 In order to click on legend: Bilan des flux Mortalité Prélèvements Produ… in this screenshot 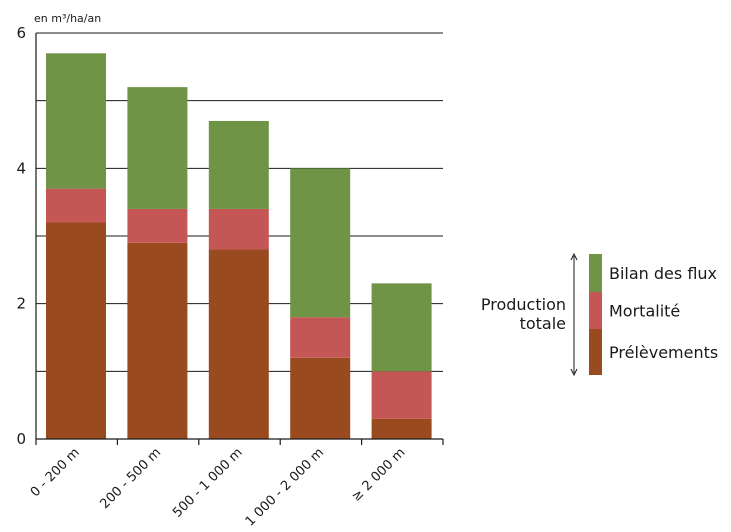, I will do `click(599, 314)`.